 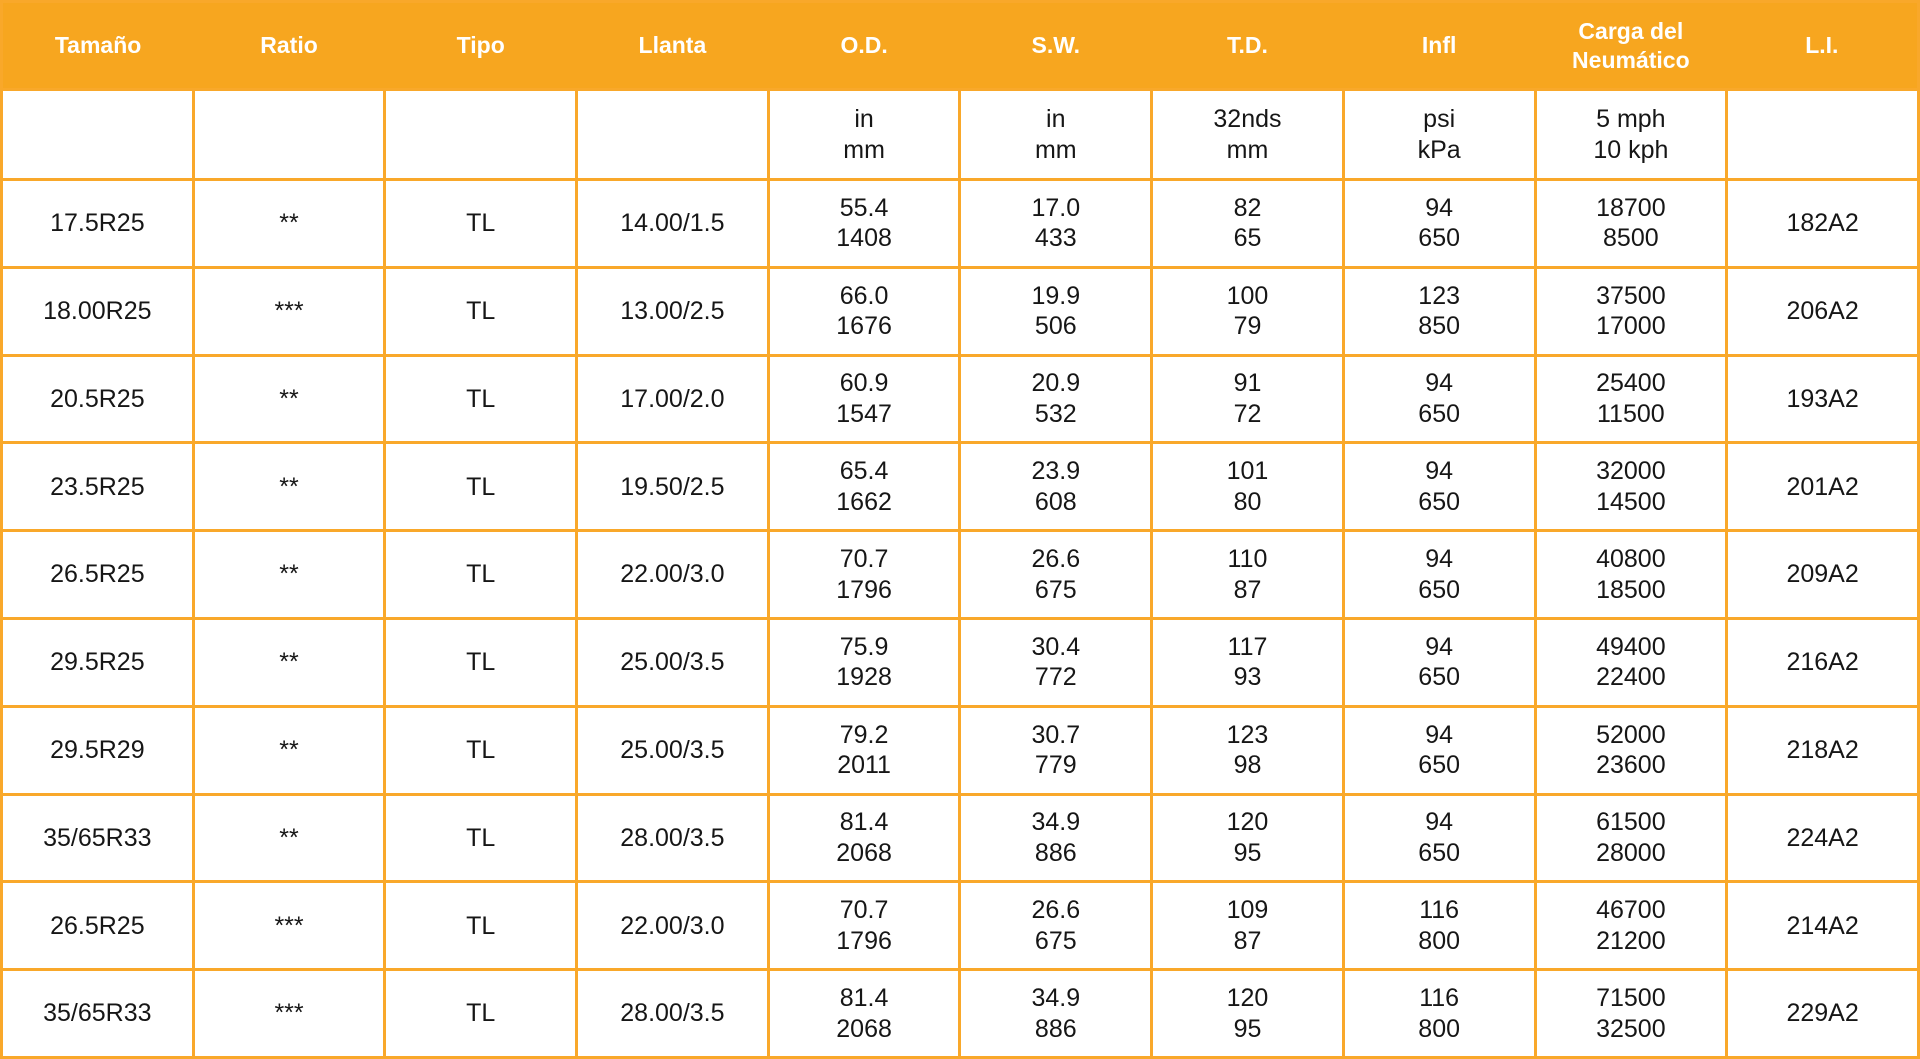 What do you see at coordinates (1247, 750) in the screenshot?
I see `table-cell: 123 98` at bounding box center [1247, 750].